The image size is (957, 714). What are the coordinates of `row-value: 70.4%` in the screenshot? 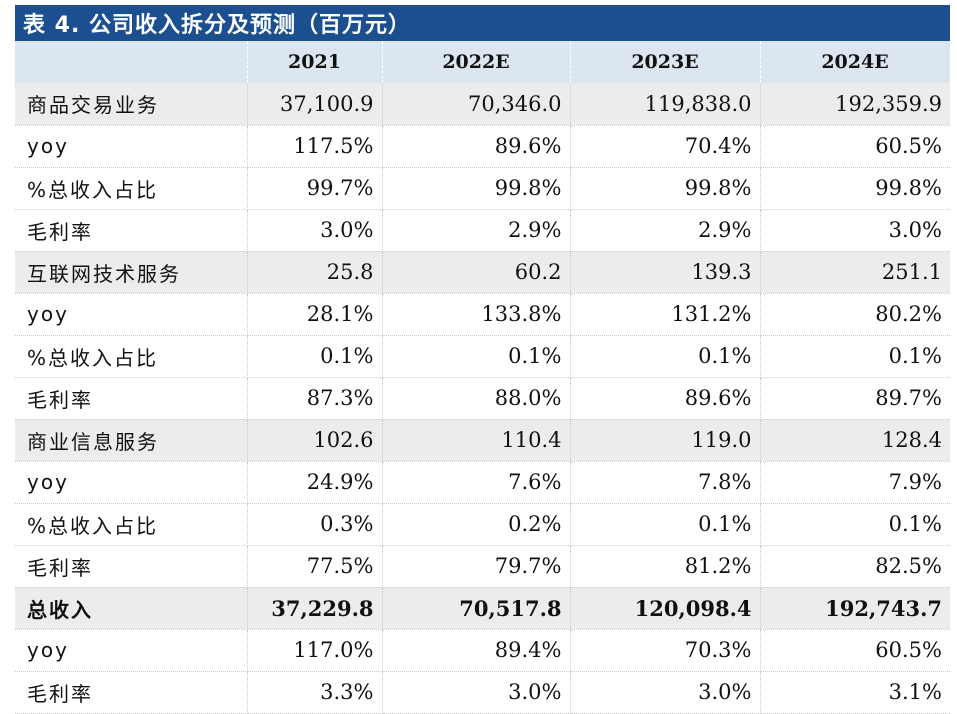 It's located at (665, 146).